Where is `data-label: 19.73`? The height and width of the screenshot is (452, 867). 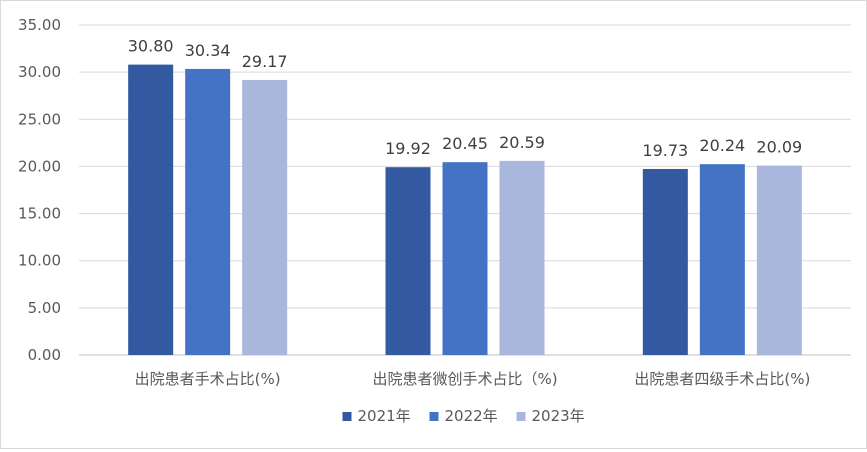 data-label: 19.73 is located at coordinates (665, 150).